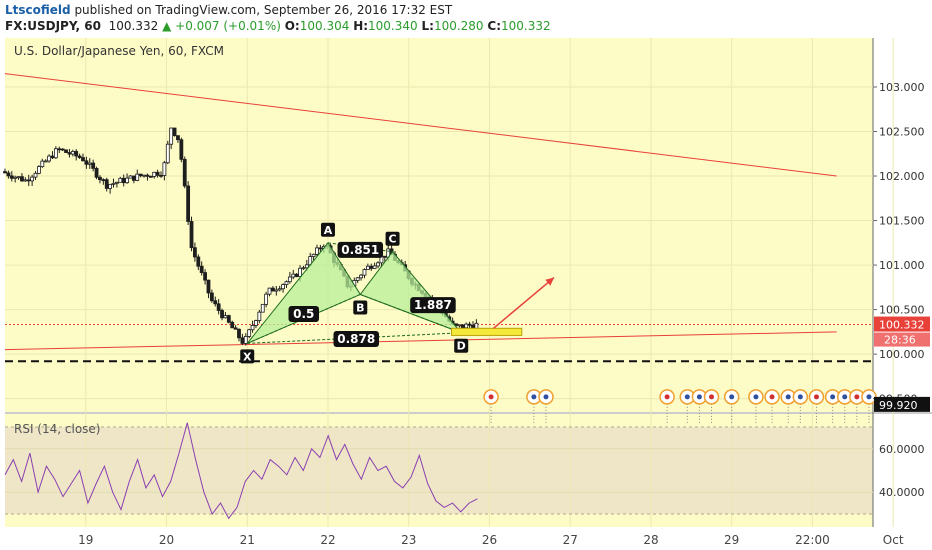 This screenshot has width=932, height=550. I want to click on projection-arrow, so click(524, 302).